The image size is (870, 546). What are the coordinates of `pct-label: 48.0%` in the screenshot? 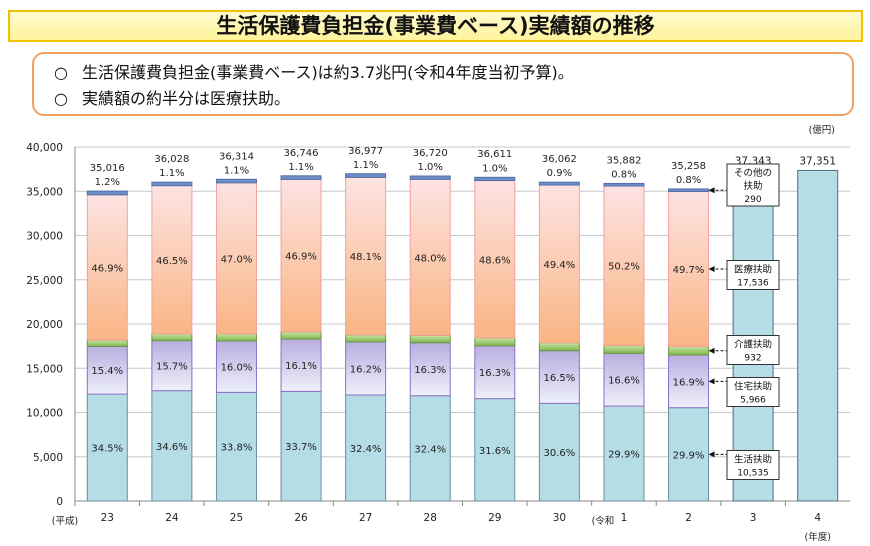 It's located at (430, 258).